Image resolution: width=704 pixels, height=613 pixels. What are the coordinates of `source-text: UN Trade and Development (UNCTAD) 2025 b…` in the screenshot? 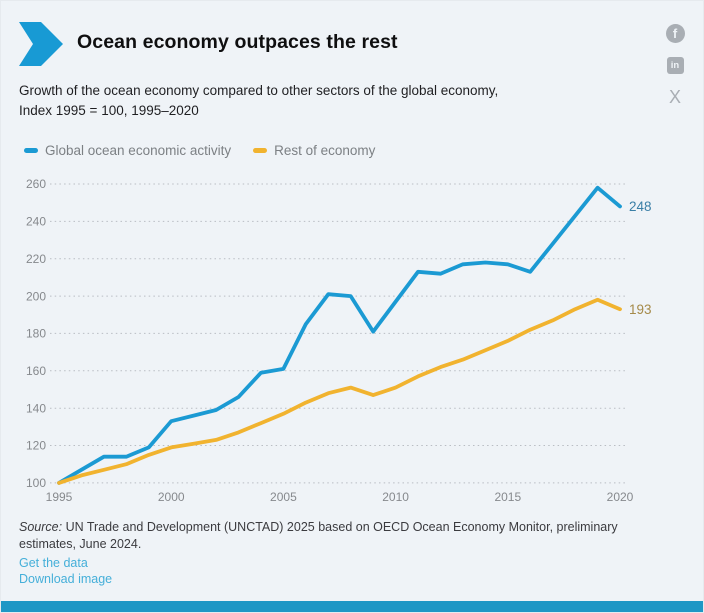 It's located at (318, 535).